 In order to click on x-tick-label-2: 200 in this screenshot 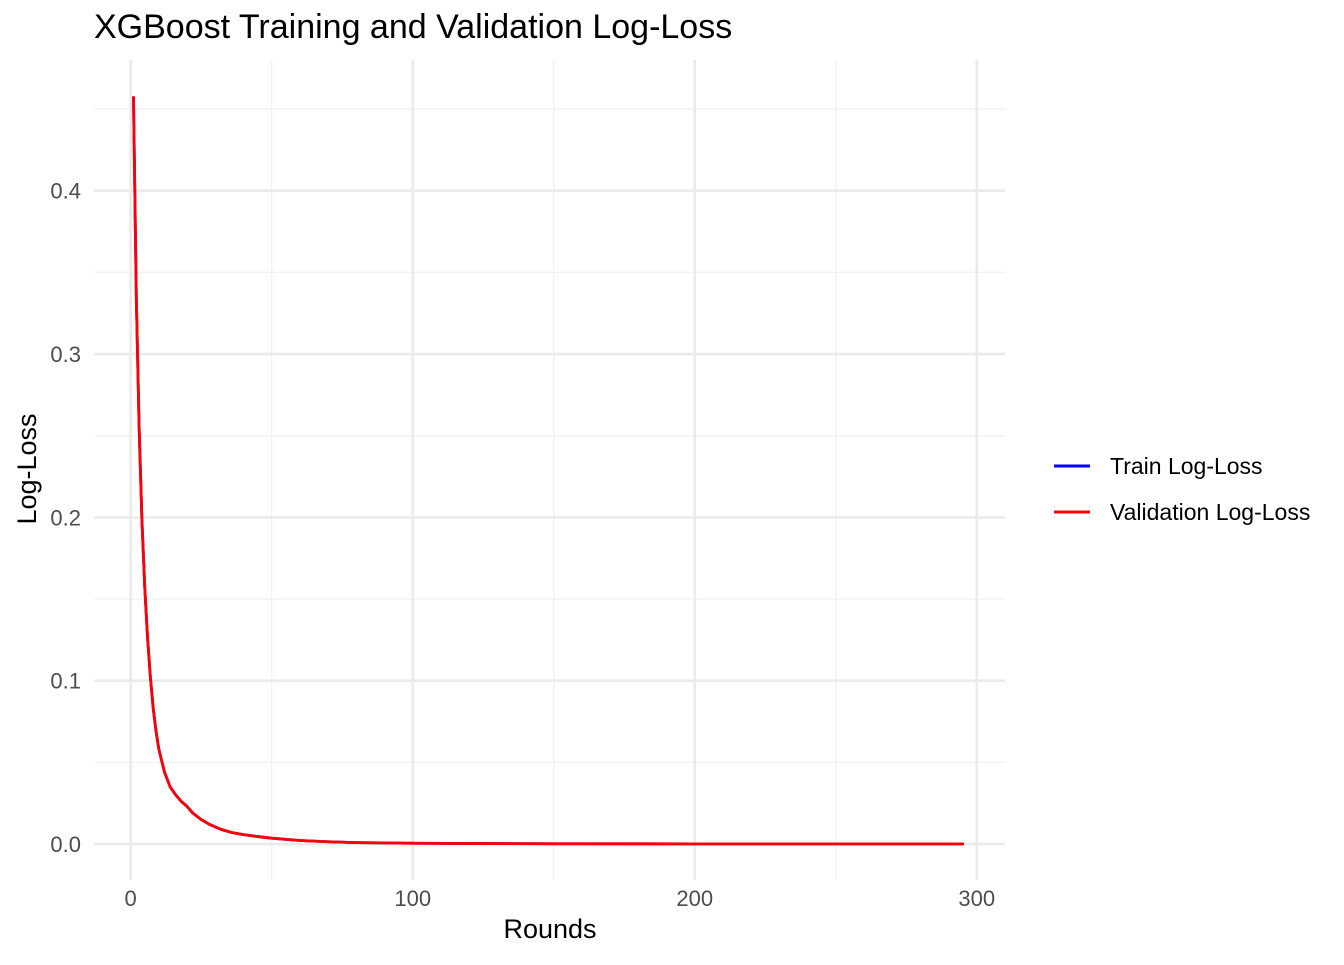, I will do `click(694, 898)`.